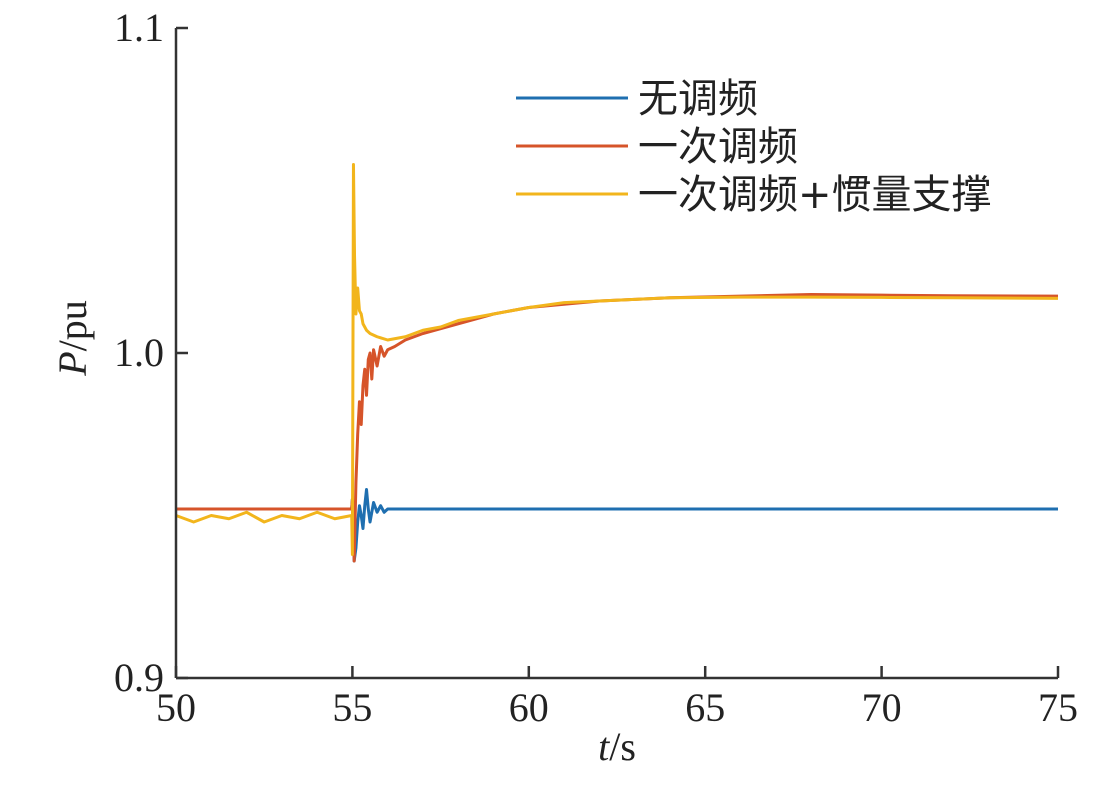  I want to click on x-tick-label: 75, so click(1058, 707).